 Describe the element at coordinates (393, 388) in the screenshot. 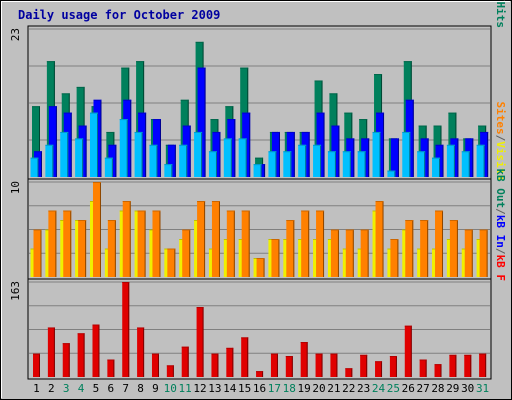

I see `x-tick-label: 25` at that location.